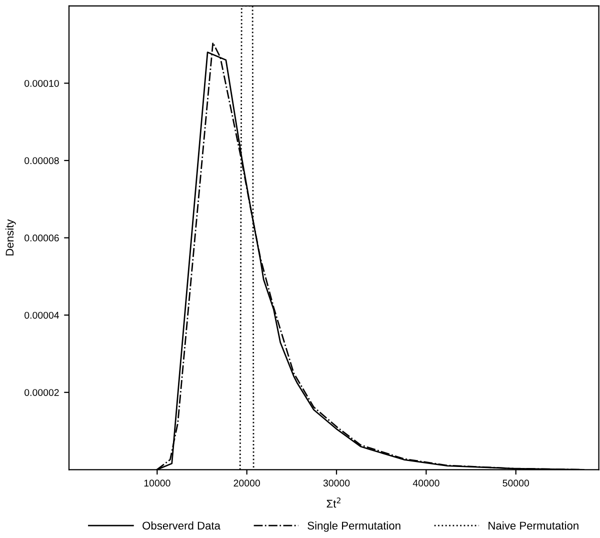  What do you see at coordinates (333, 503) in the screenshot?
I see `x-axis-title: Σt$^{2}$` at bounding box center [333, 503].